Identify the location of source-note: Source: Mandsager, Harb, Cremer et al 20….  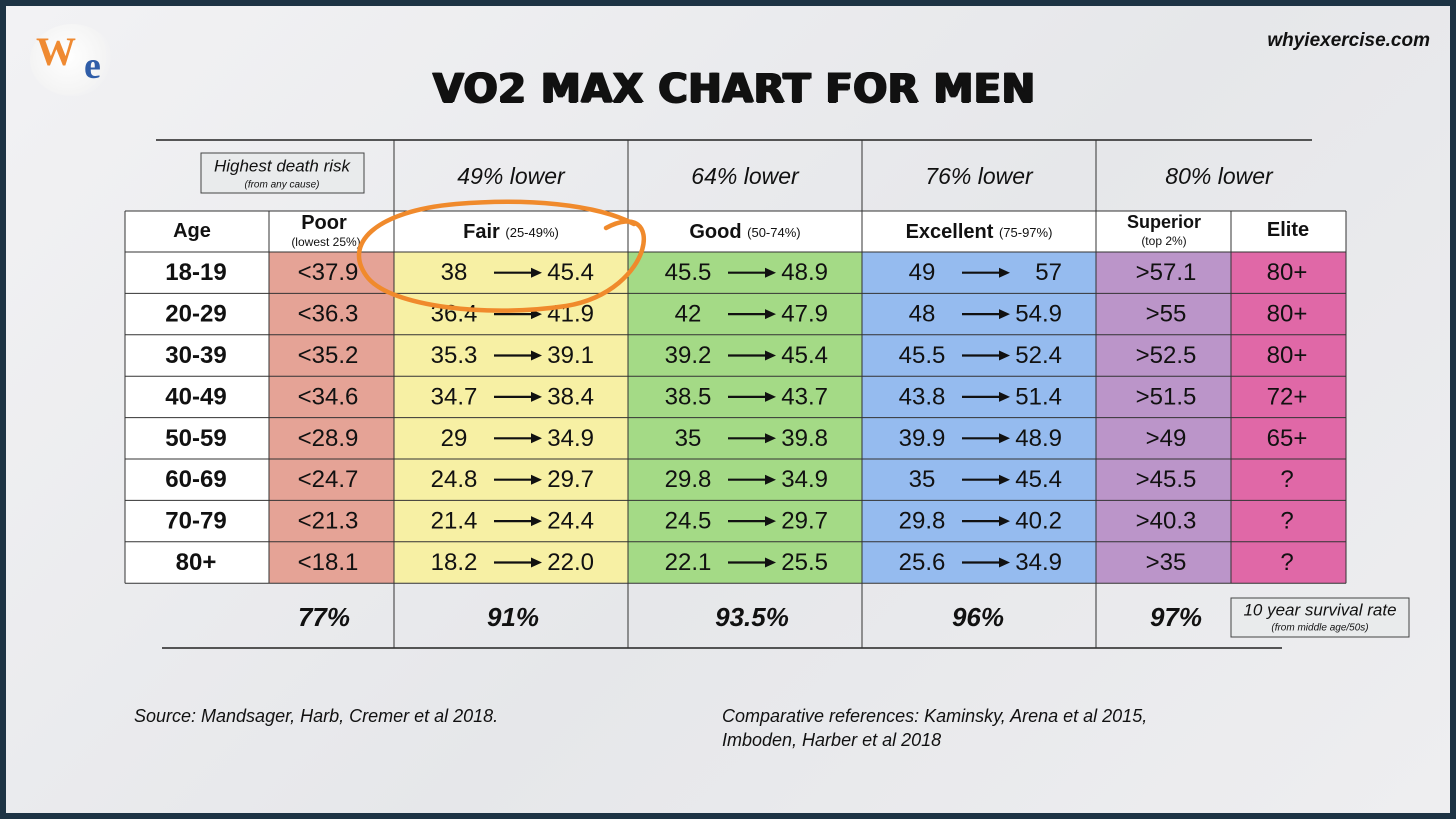
(316, 716).